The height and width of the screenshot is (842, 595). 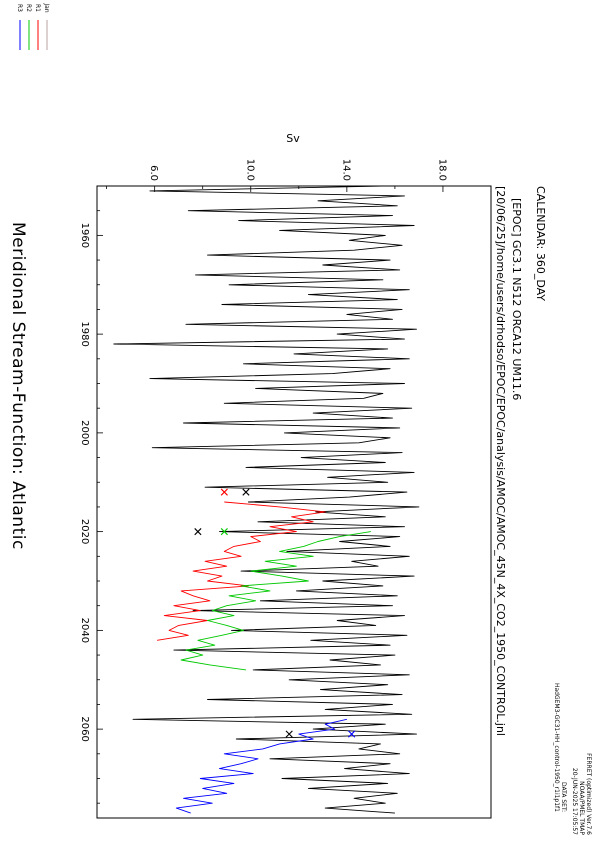 What do you see at coordinates (540, 243) in the screenshot?
I see `calendar-label: CALENDAR: 360_DAY` at bounding box center [540, 243].